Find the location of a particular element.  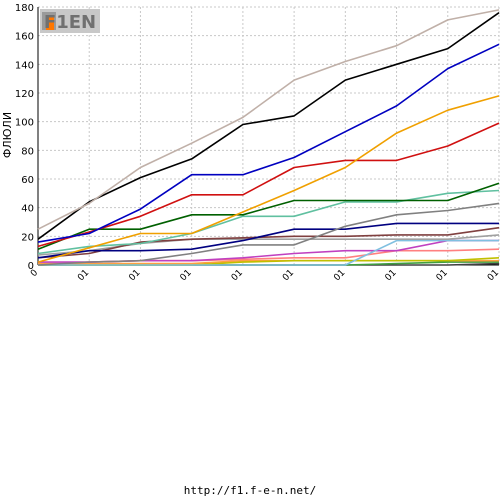

y-axis-label: ФЛЮЛИ is located at coordinates (7, 135).